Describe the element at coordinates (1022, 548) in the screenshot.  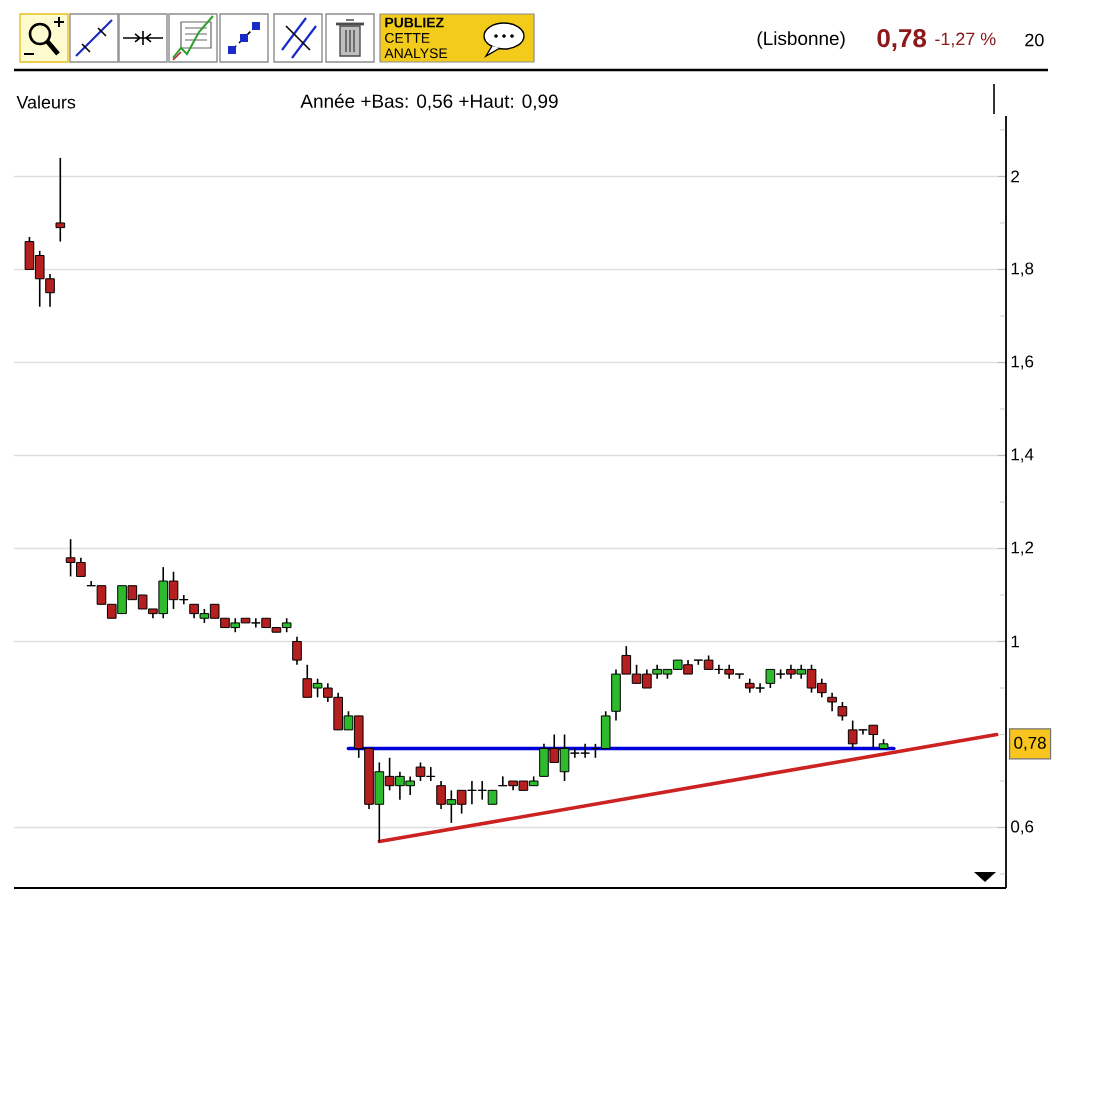
I see `y-tick-label: 1,2` at that location.